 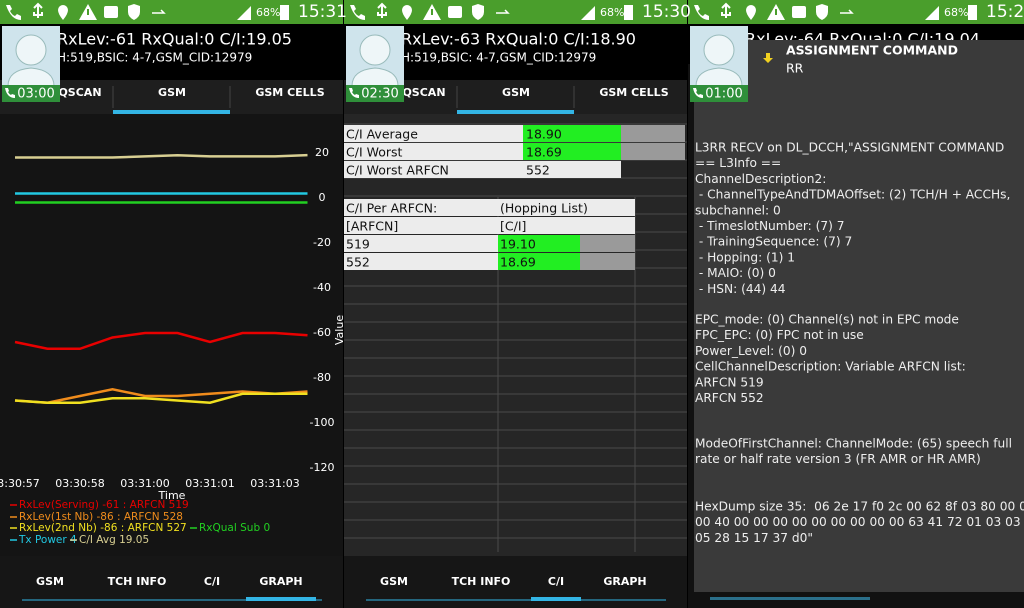 What do you see at coordinates (379, 94) in the screenshot?
I see `call-timer: 02:30` at bounding box center [379, 94].